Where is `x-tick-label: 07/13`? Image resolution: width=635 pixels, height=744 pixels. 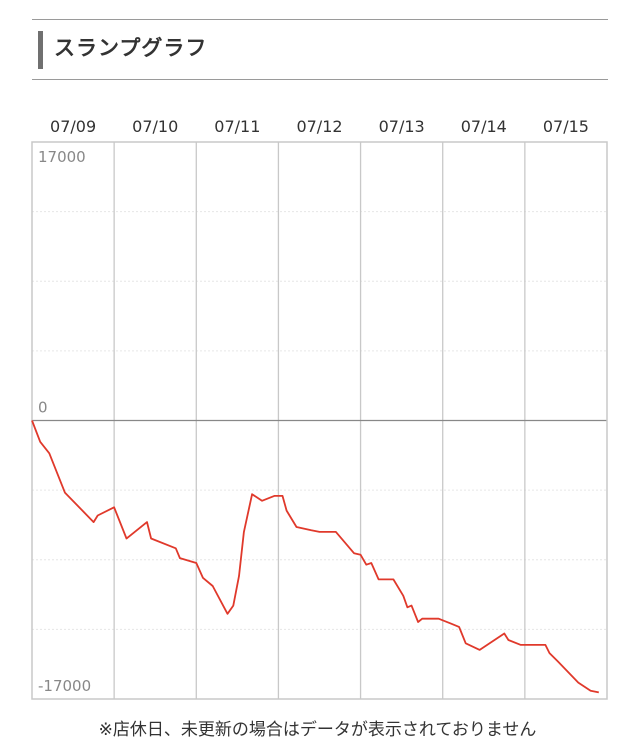
x-tick-label: 07/13 is located at coordinates (402, 126).